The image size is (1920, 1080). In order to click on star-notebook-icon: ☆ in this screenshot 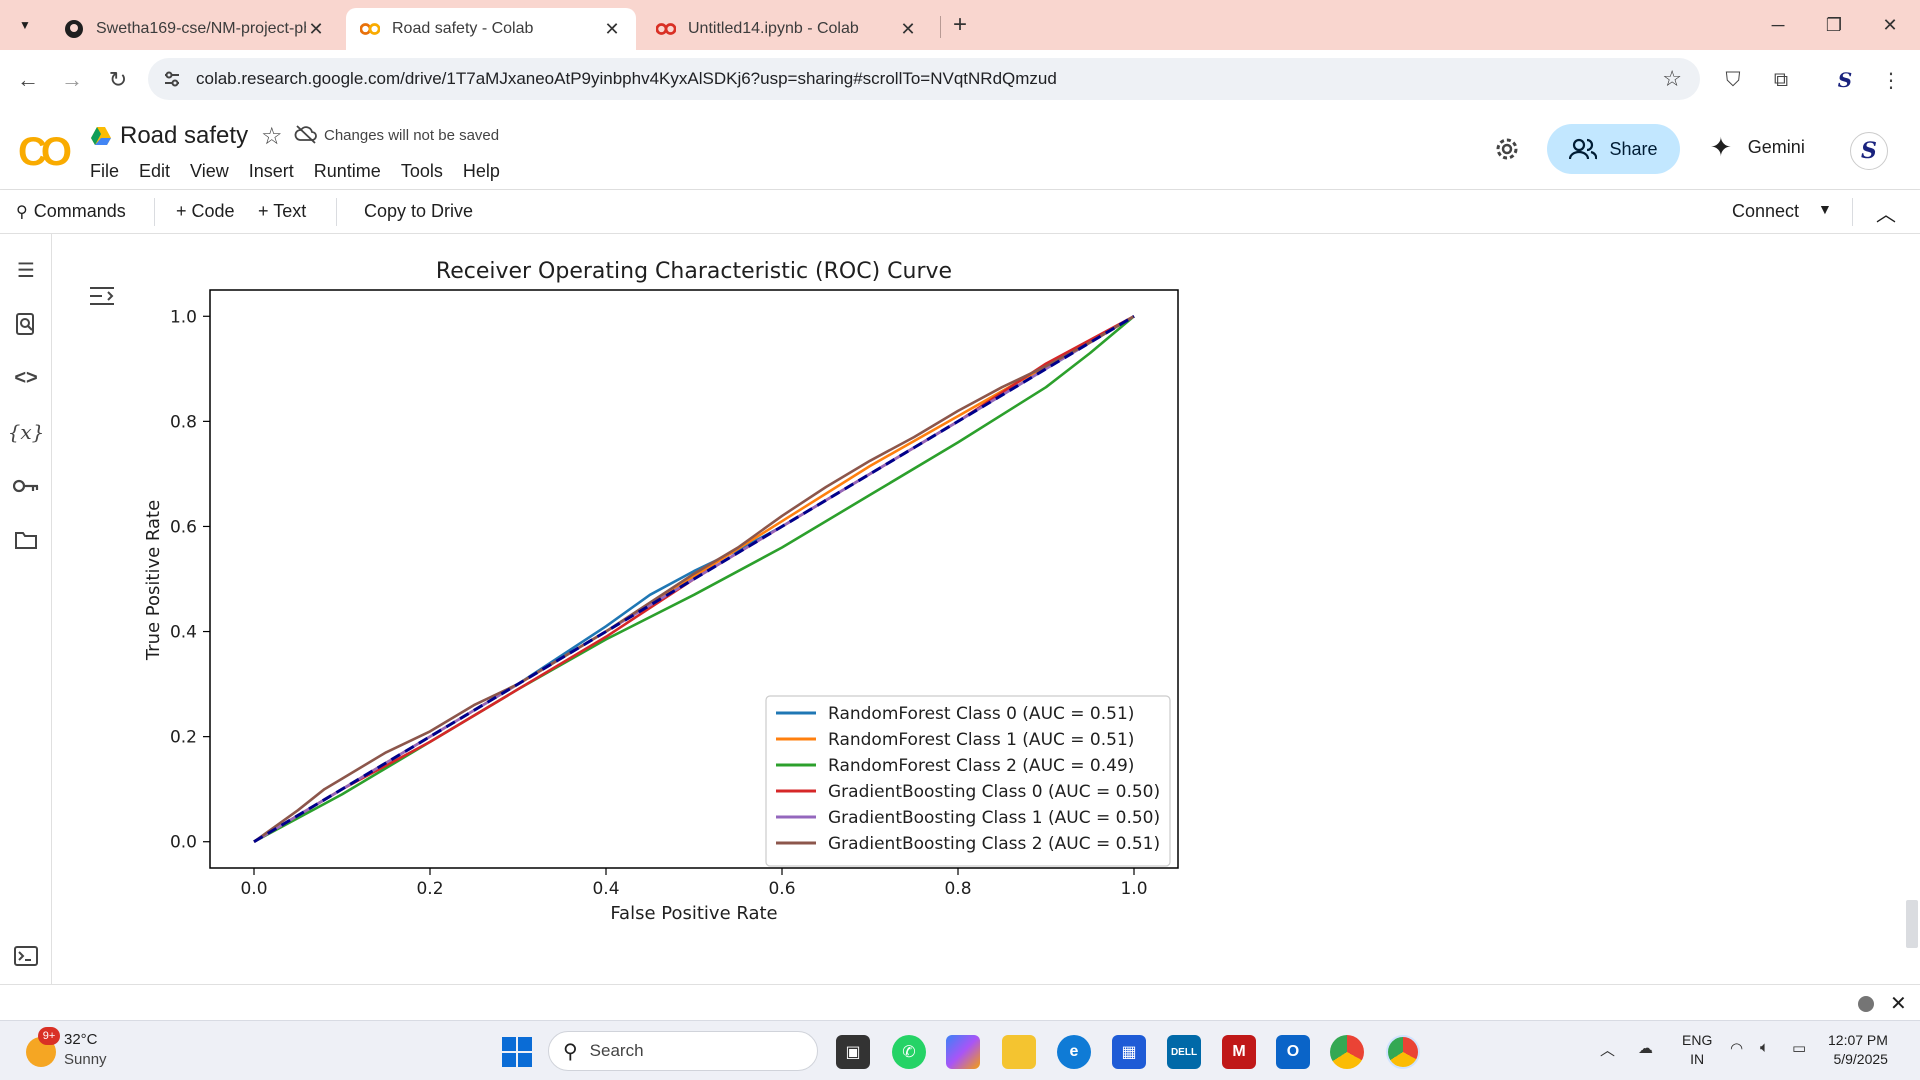, I will do `click(272, 136)`.